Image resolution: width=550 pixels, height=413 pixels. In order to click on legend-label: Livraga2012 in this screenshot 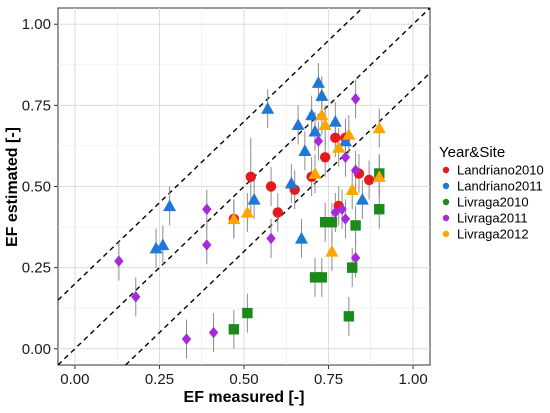, I will do `click(493, 234)`.